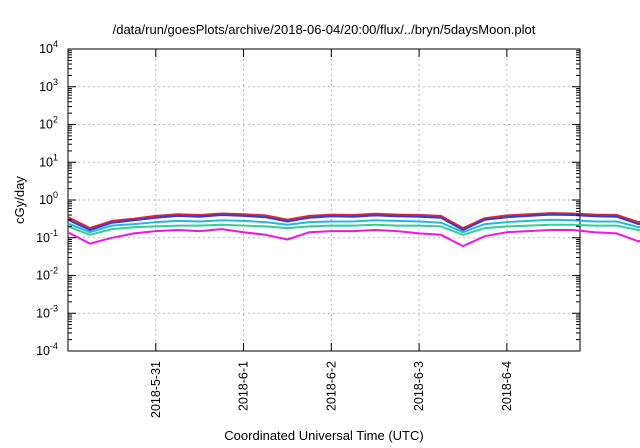 This screenshot has height=448, width=640. What do you see at coordinates (47, 274) in the screenshot?
I see `y-tick-label: 10⁻²` at bounding box center [47, 274].